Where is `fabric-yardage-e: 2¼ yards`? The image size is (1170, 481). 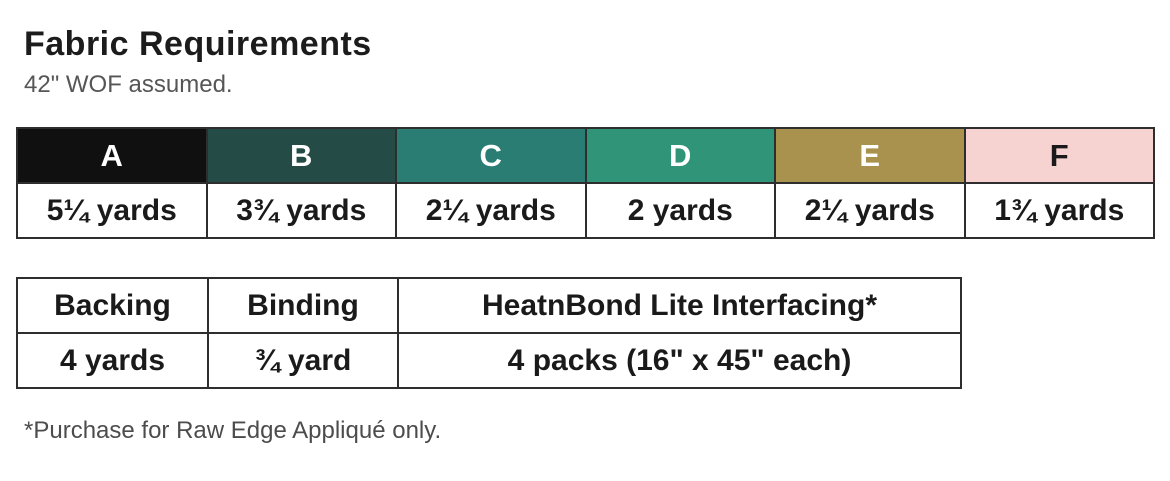
fabric-yardage-e: 2¼ yards is located at coordinates (870, 210).